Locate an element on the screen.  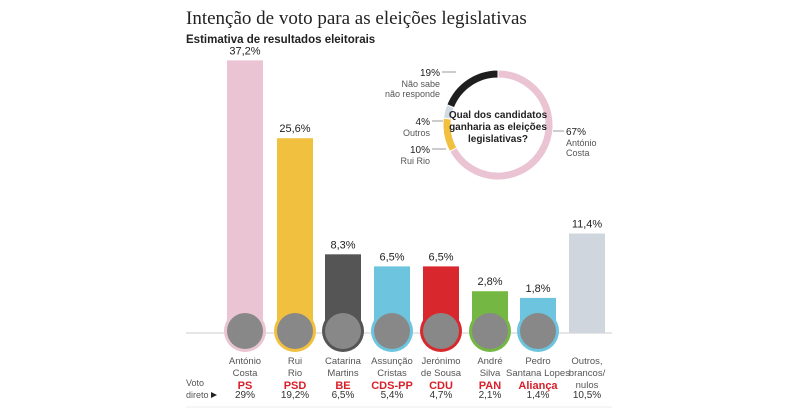
party-label: CDU is located at coordinates (441, 386).